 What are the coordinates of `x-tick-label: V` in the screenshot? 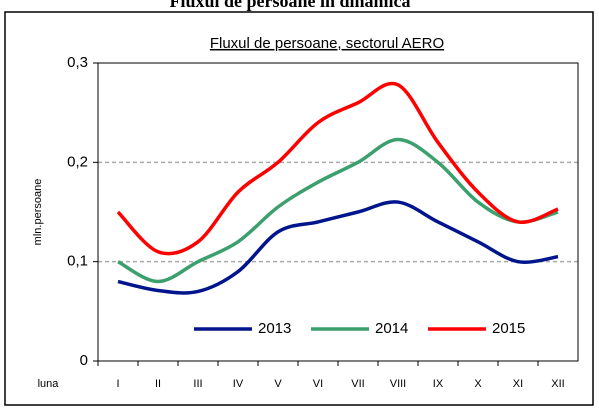 It's located at (278, 384).